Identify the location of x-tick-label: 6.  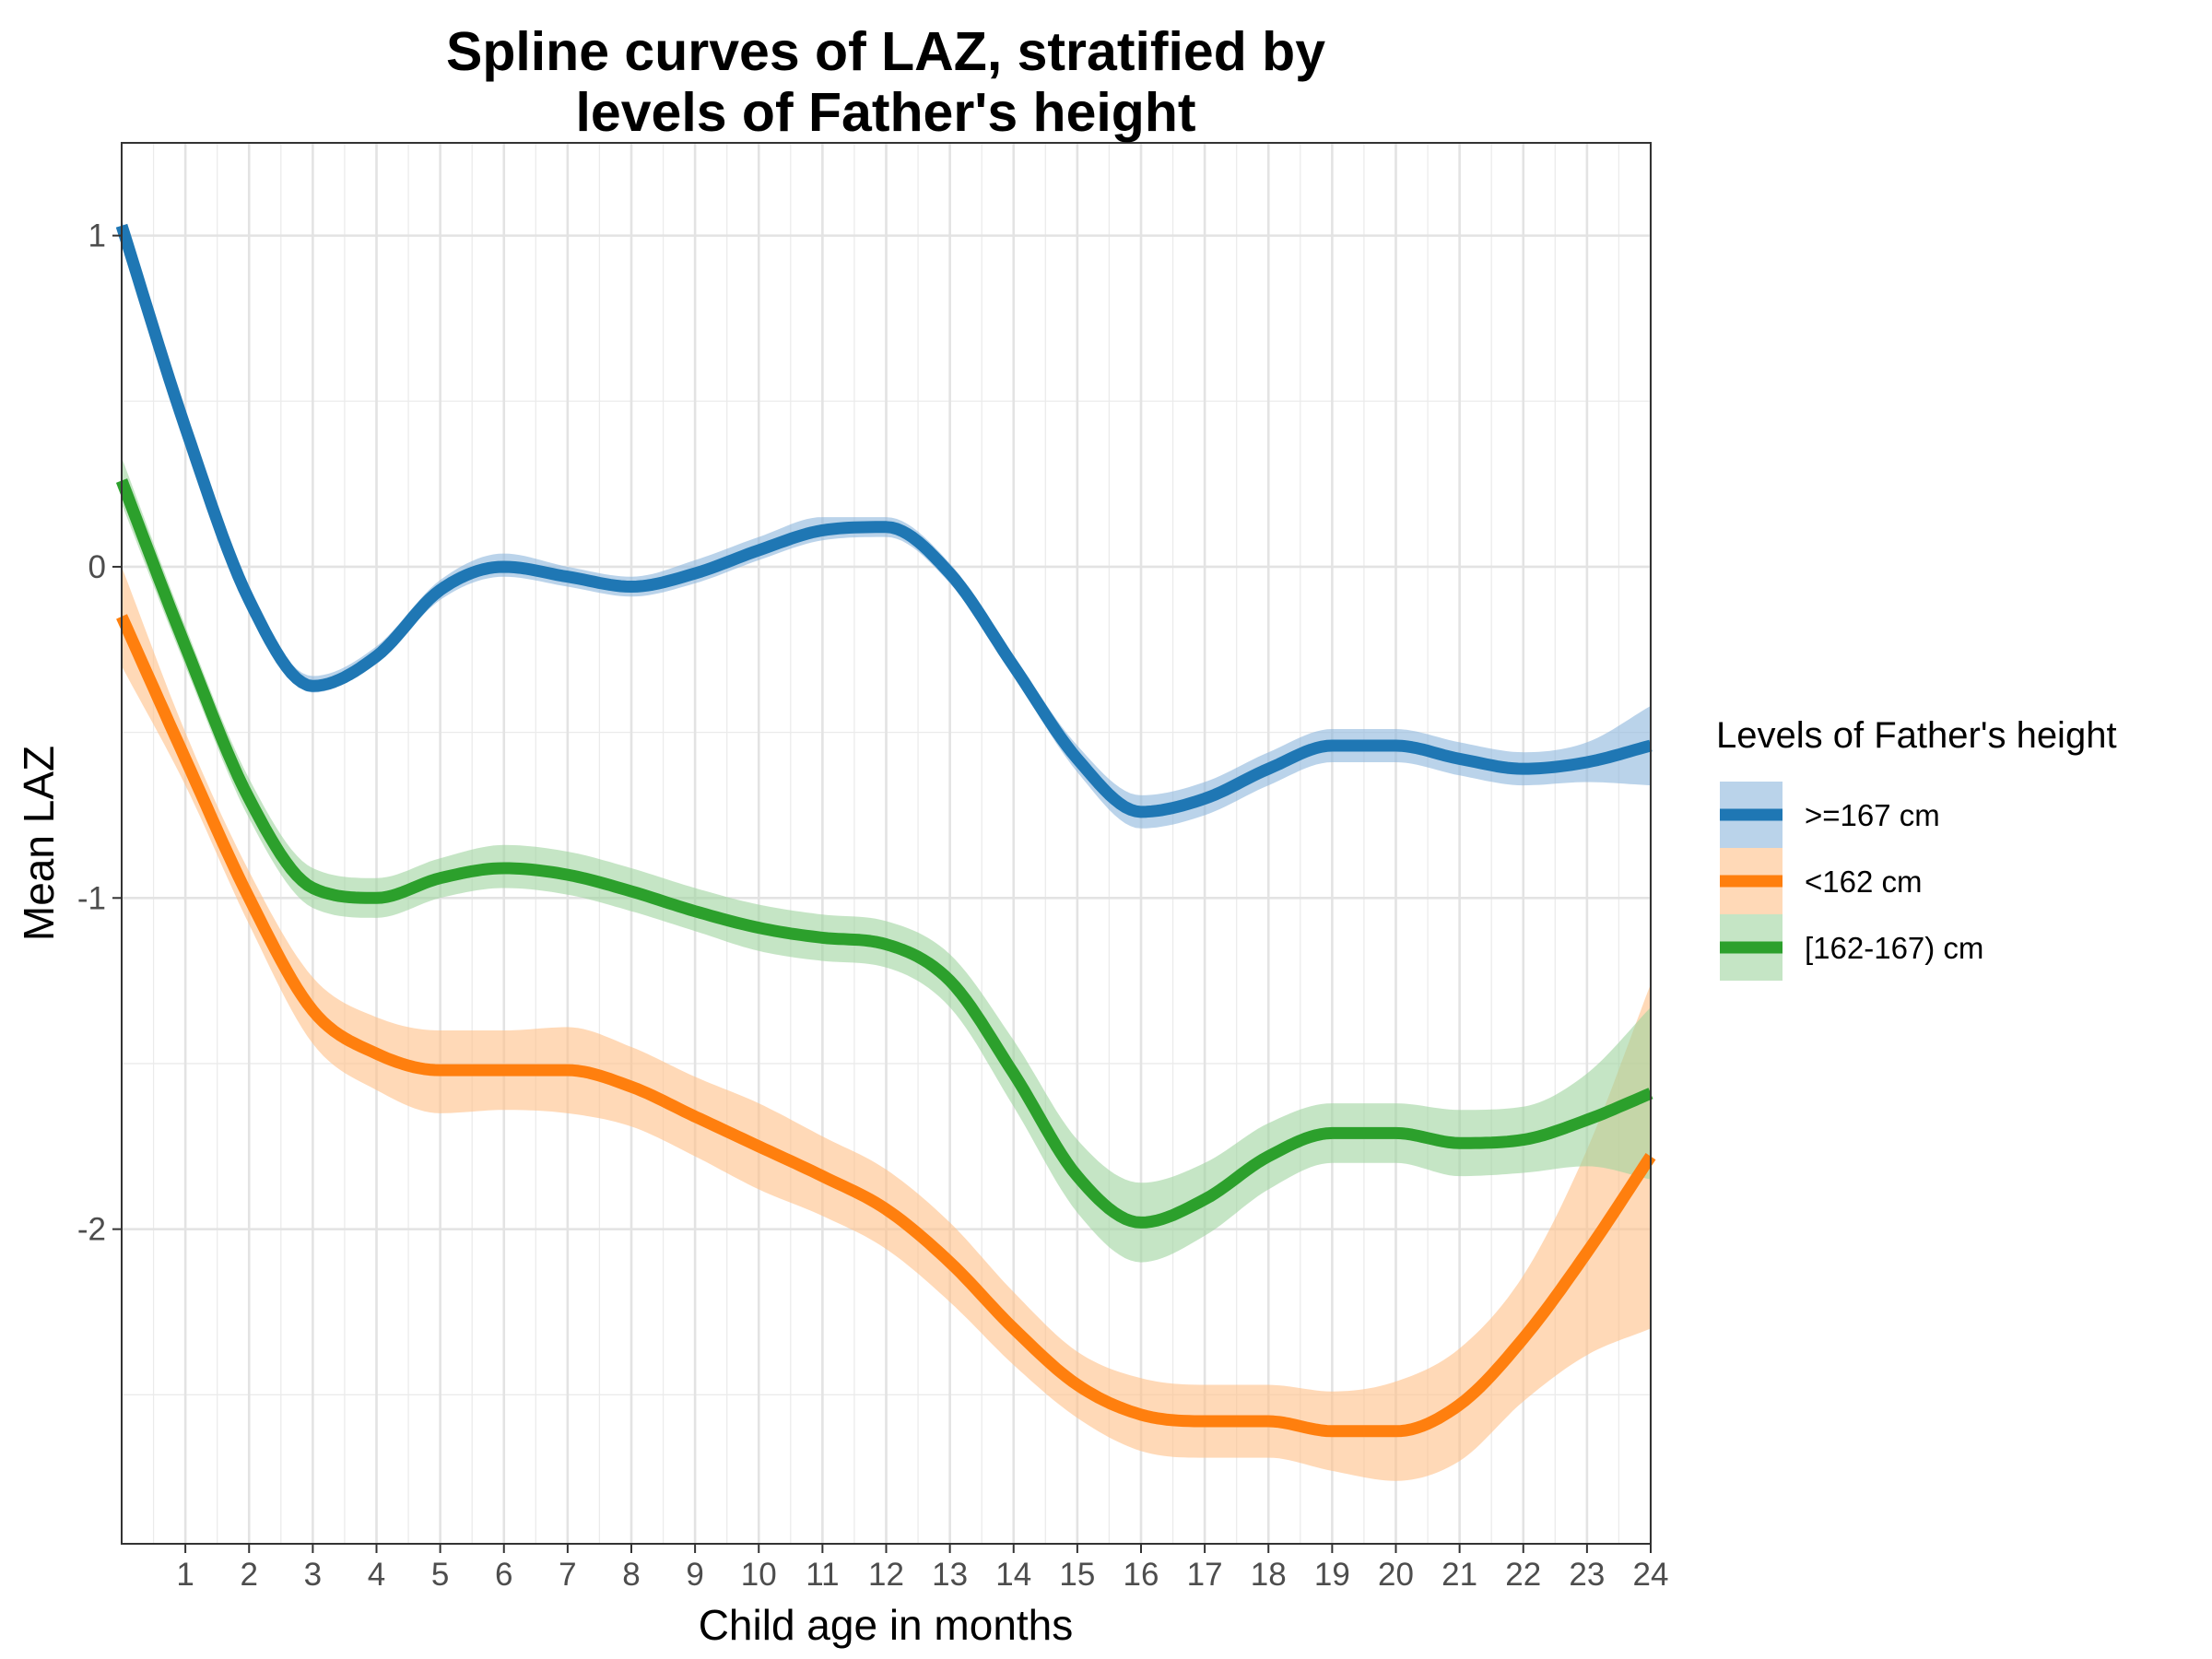
(503, 1575).